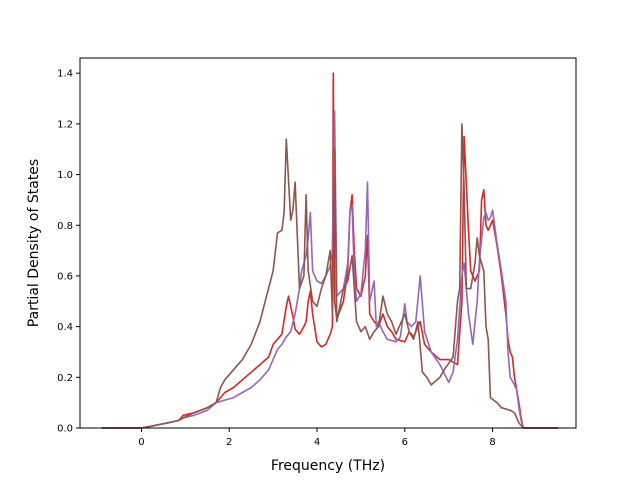 The width and height of the screenshot is (640, 480). I want to click on y-tick-label: 0.4, so click(65, 327).